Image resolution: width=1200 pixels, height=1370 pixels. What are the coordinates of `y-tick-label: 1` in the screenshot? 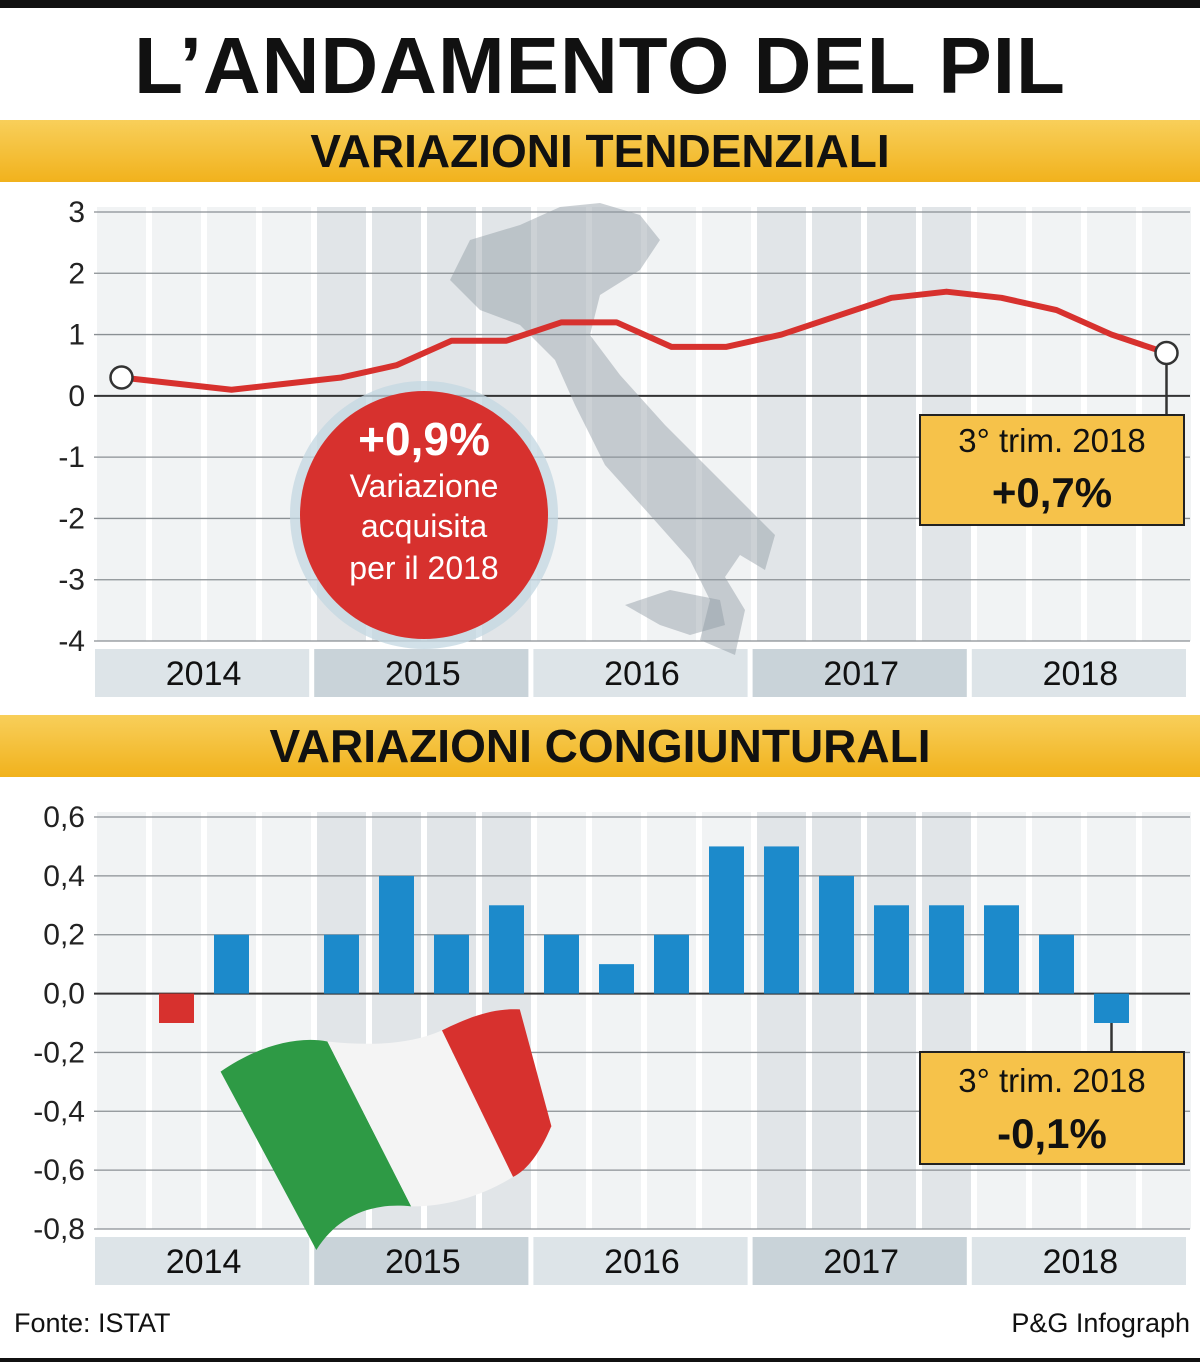 It's located at (76, 335).